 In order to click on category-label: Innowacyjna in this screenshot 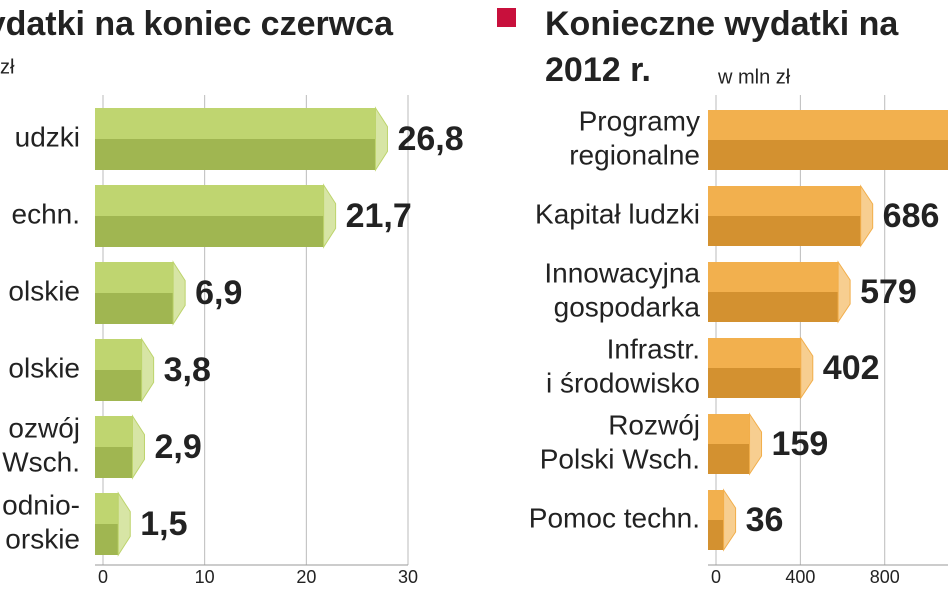, I will do `click(622, 272)`.